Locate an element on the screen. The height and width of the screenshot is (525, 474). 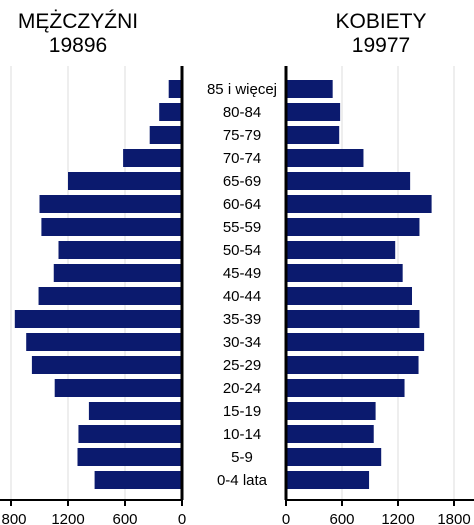
age-group-label: 60-64 is located at coordinates (242, 204).